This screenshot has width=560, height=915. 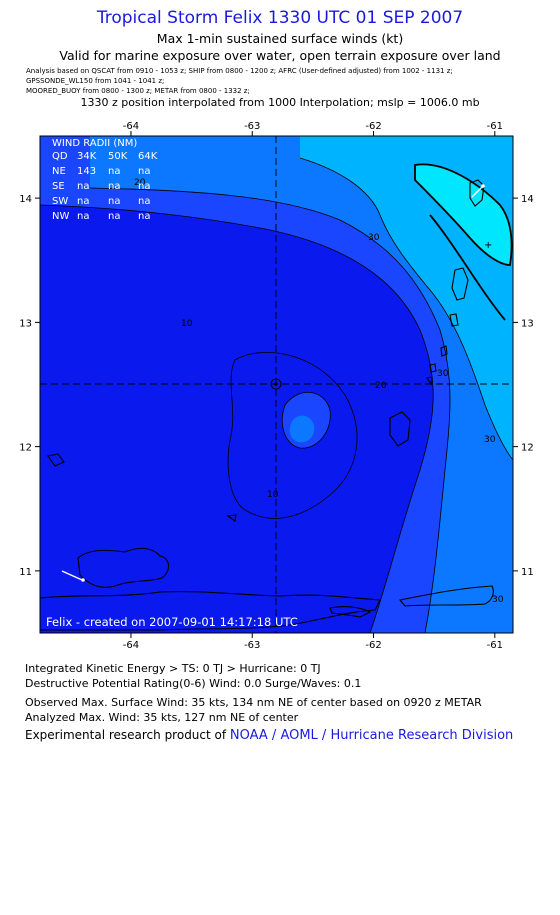 What do you see at coordinates (252, 126) in the screenshot?
I see `lon-tick-label-top: -63` at bounding box center [252, 126].